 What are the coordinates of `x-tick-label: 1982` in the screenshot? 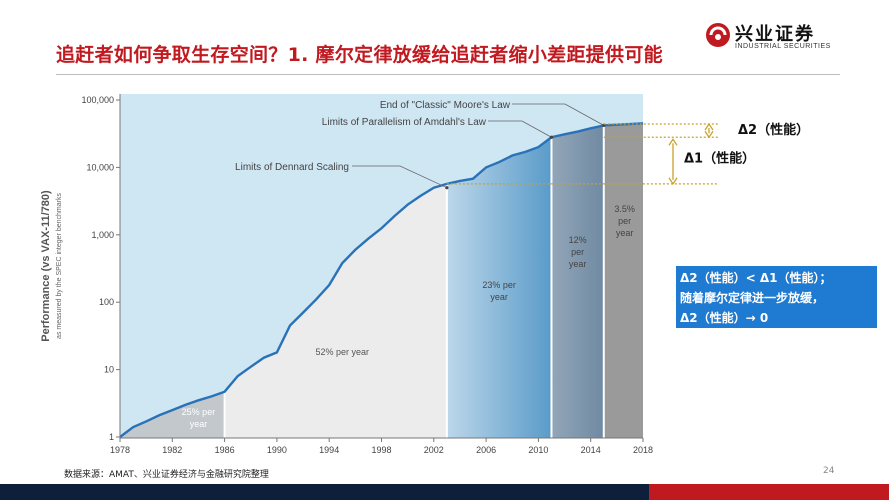 It's located at (172, 450).